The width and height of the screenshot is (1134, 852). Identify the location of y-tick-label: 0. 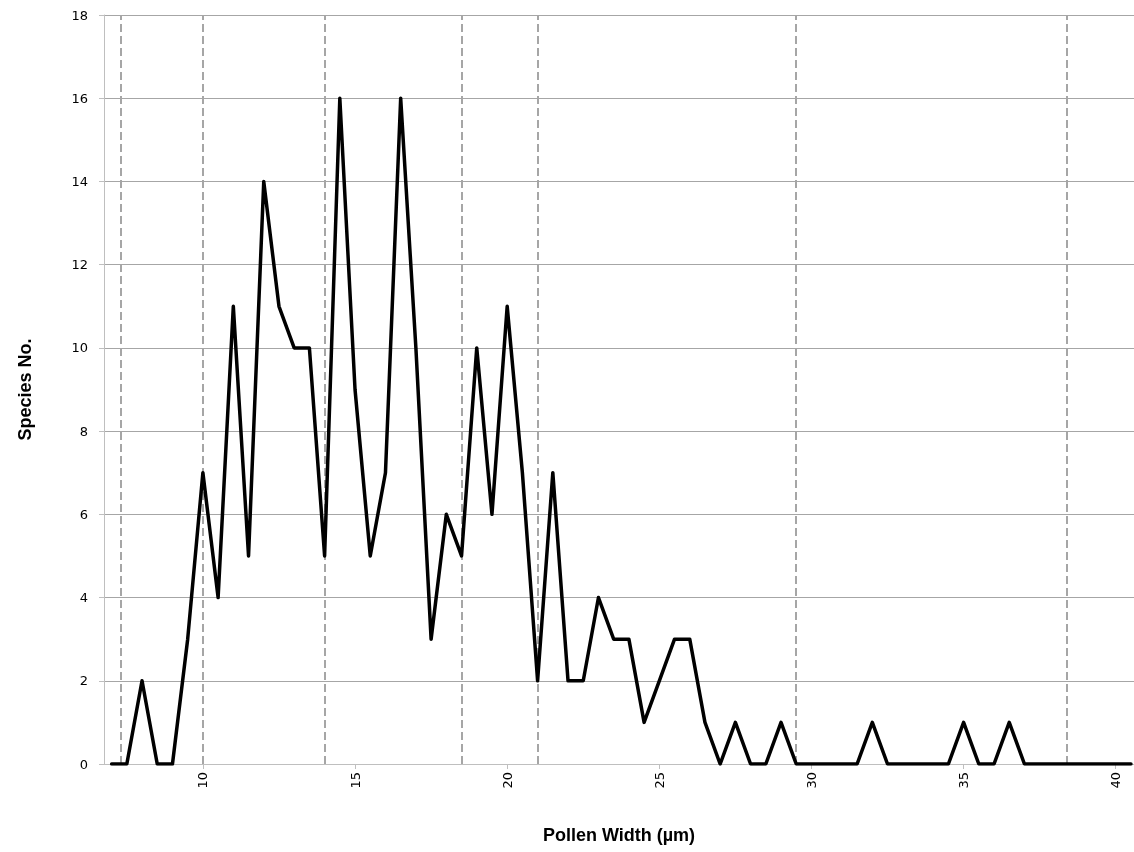
(83, 764).